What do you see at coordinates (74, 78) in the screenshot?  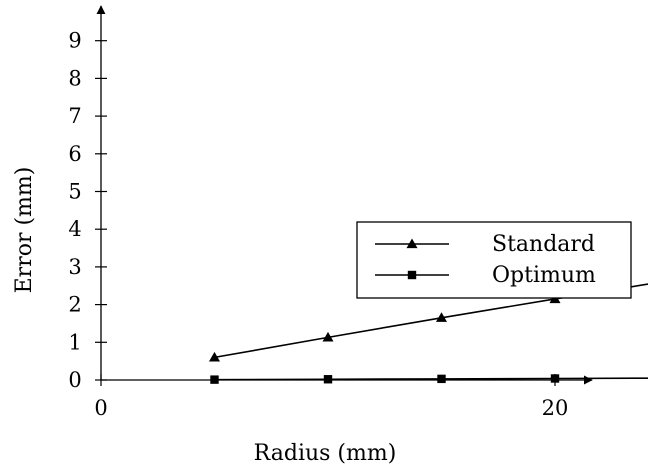 I see `y-tick-label: 8` at bounding box center [74, 78].